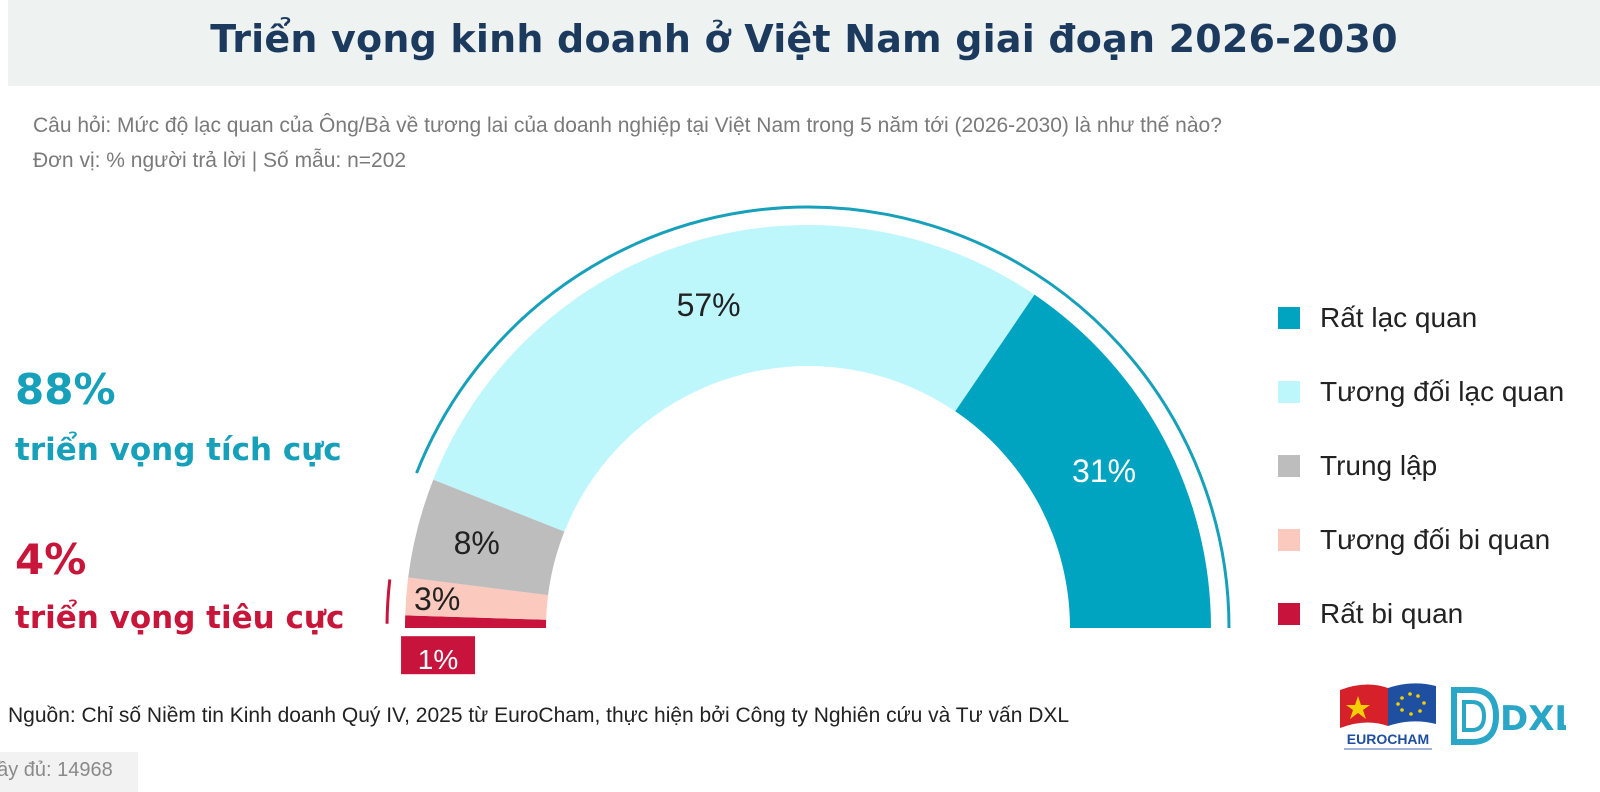 Image resolution: width=1600 pixels, height=792 pixels. Describe the element at coordinates (56, 770) in the screenshot. I see `footer-note-text: đầy đủ: 14968` at that location.